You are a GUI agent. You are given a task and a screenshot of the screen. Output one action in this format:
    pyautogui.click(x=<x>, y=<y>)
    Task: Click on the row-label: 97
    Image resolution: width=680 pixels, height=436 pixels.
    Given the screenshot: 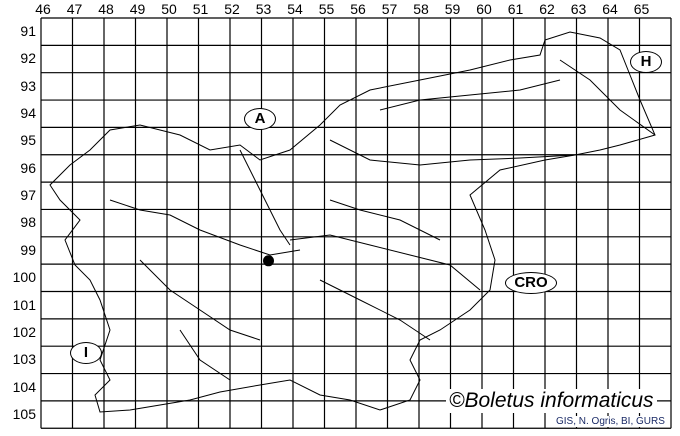 What is the action you would take?
    pyautogui.click(x=28, y=195)
    